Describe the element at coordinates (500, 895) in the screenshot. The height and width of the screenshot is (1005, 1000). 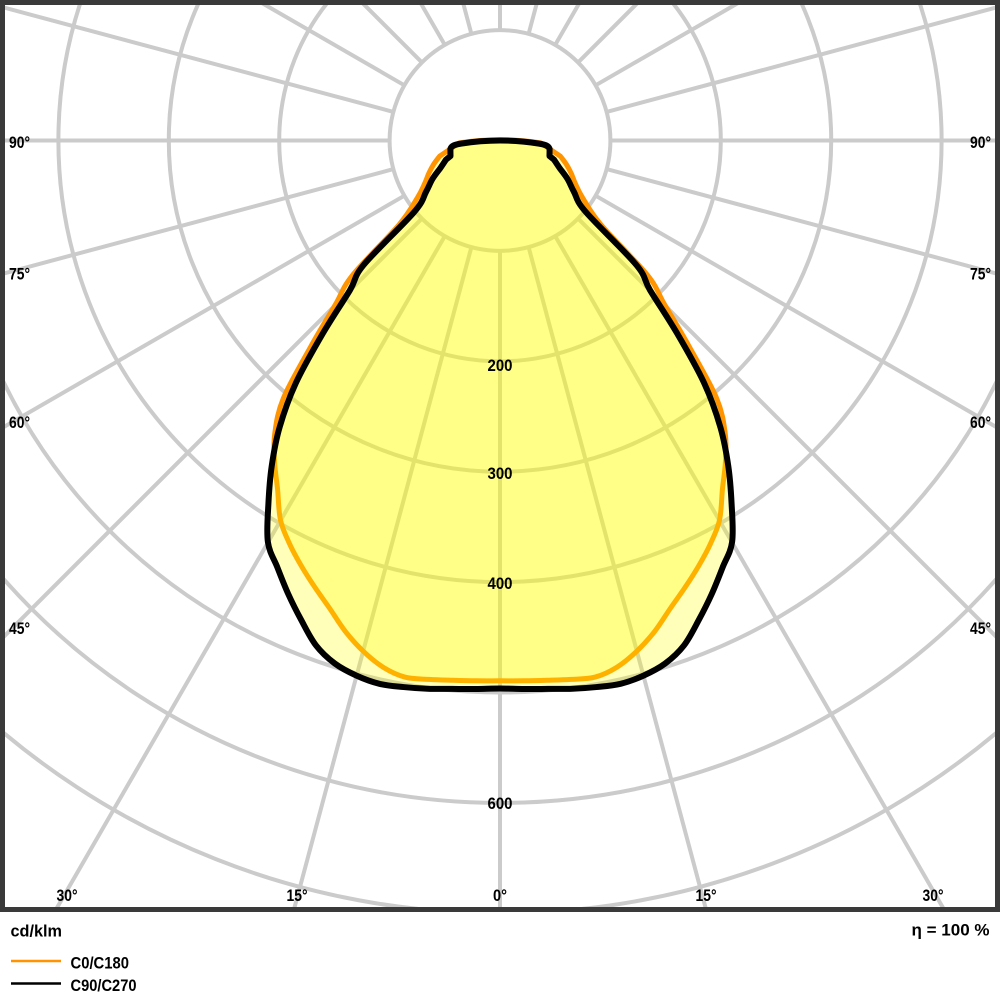
I see `svg-text: 0°` at that location.